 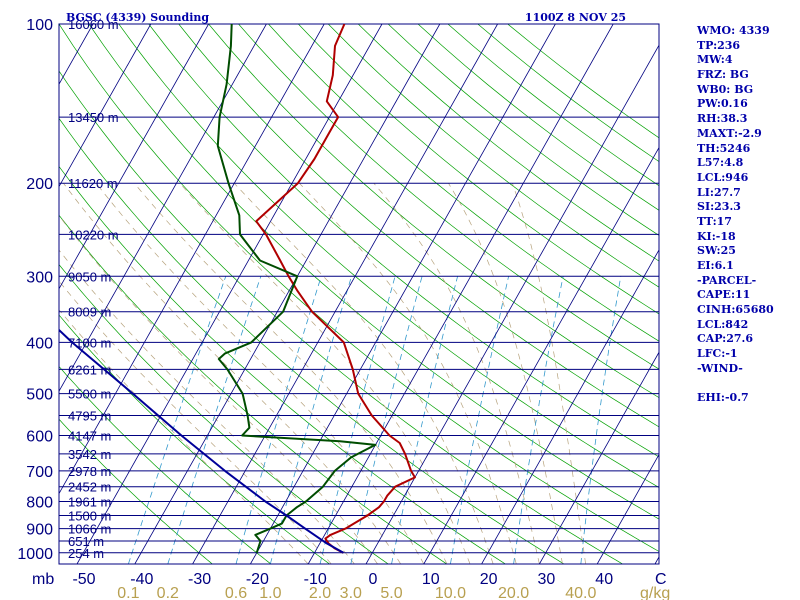 What do you see at coordinates (39, 184) in the screenshot?
I see `pressure-tick-label: 200` at bounding box center [39, 184].